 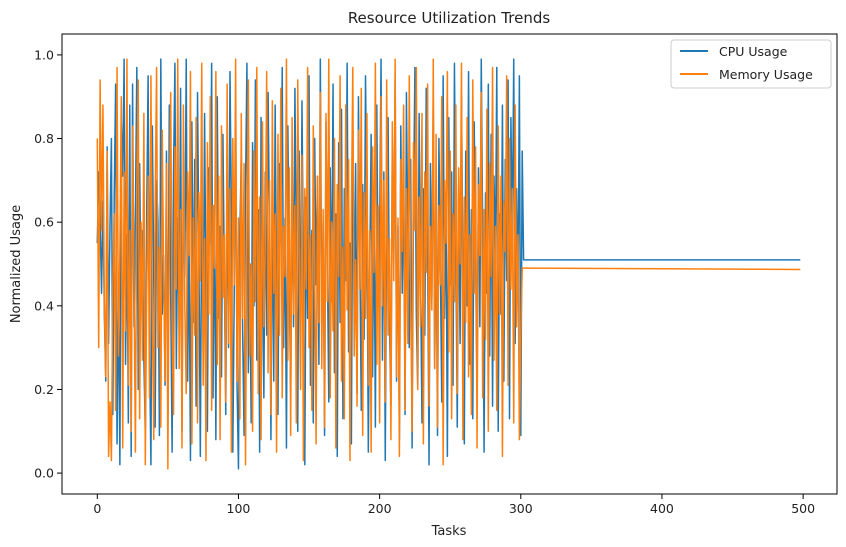 I want to click on legend-label-cpu: CPU Usage, so click(x=753, y=51).